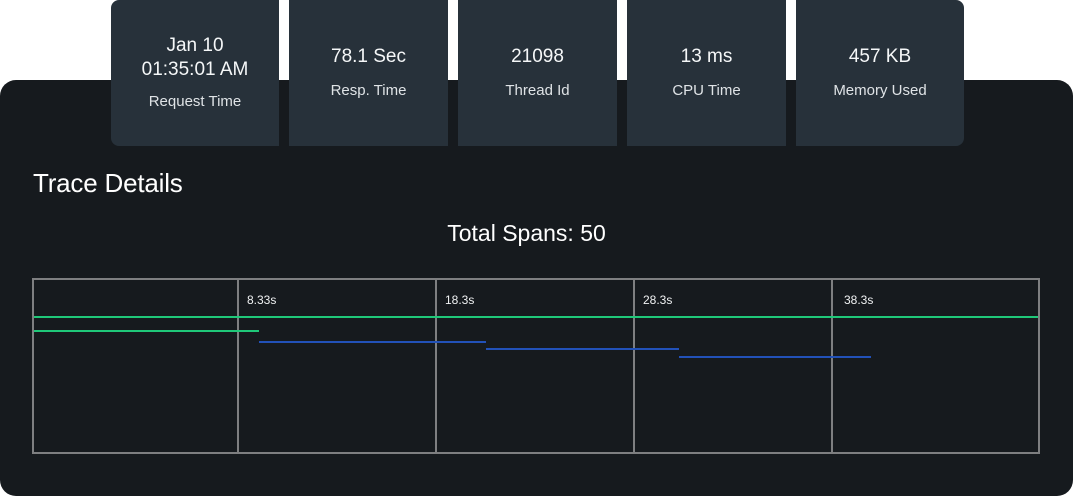  What do you see at coordinates (880, 73) in the screenshot?
I see `metric-card-memory-used: 457 KB Memory Used` at bounding box center [880, 73].